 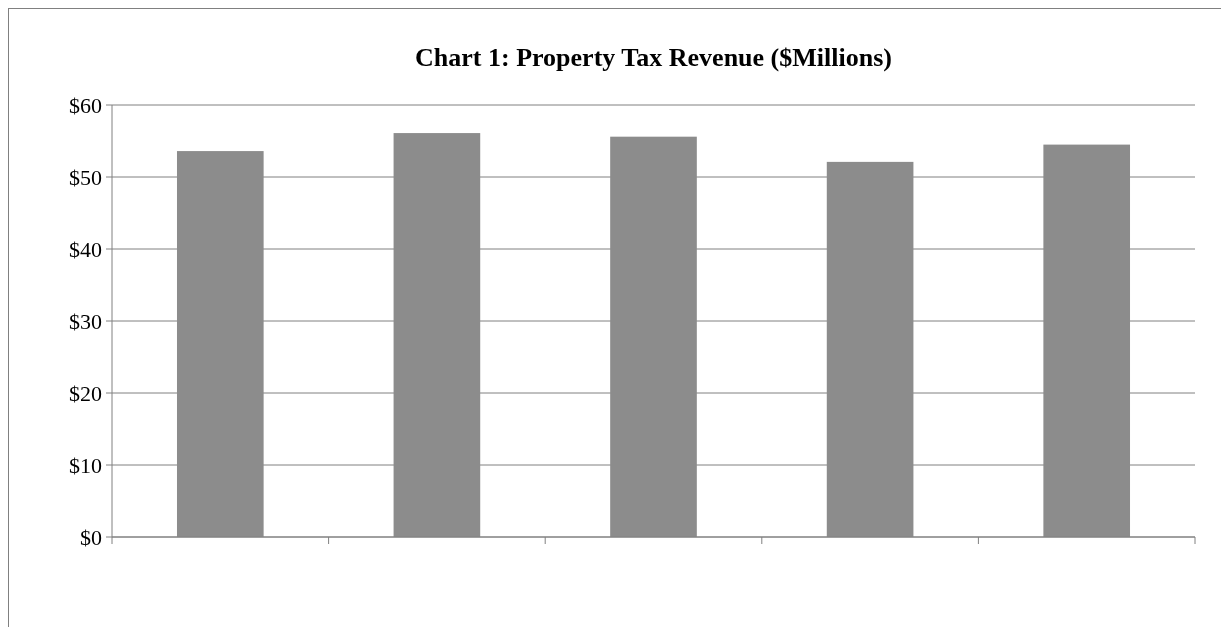 What do you see at coordinates (85, 465) in the screenshot?
I see `y-tick-label: $10` at bounding box center [85, 465].